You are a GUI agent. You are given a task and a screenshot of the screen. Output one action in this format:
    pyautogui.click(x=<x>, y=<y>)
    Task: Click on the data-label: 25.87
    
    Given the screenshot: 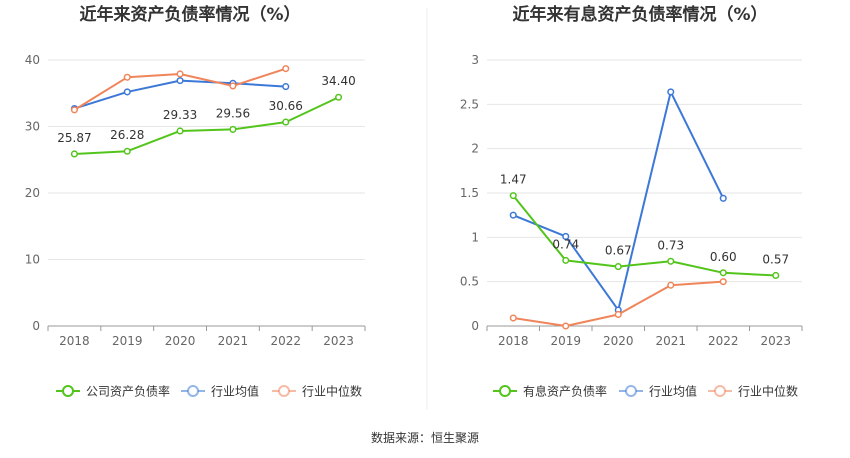 What is the action you would take?
    pyautogui.click(x=74, y=138)
    